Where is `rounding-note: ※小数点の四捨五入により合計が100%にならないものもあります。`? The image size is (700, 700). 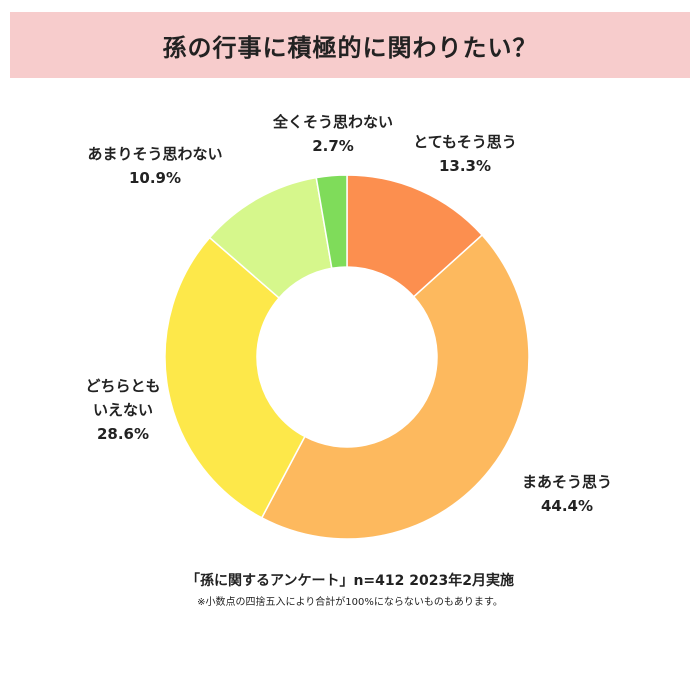
rounding-note: ※小数点の四捨五入により合計が100%にならないものもあります。 is located at coordinates (350, 602).